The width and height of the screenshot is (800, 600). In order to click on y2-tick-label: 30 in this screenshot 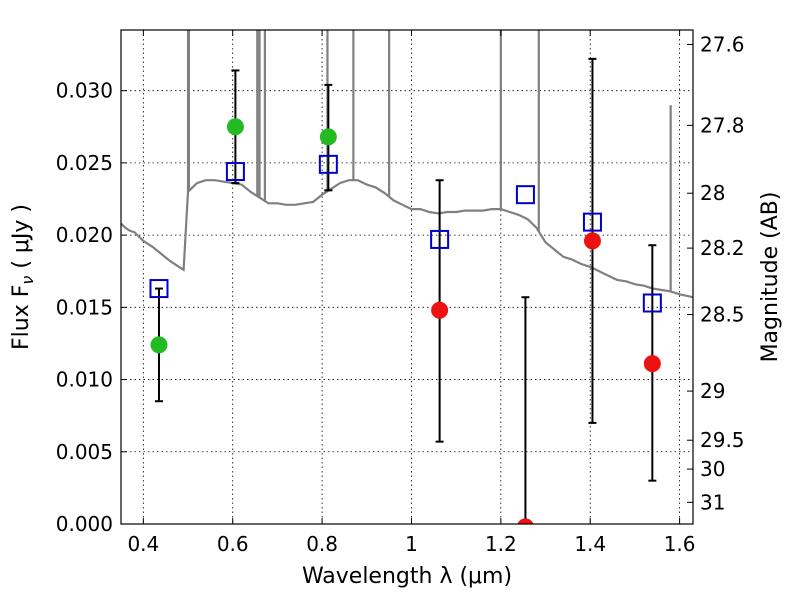, I will do `click(712, 469)`.